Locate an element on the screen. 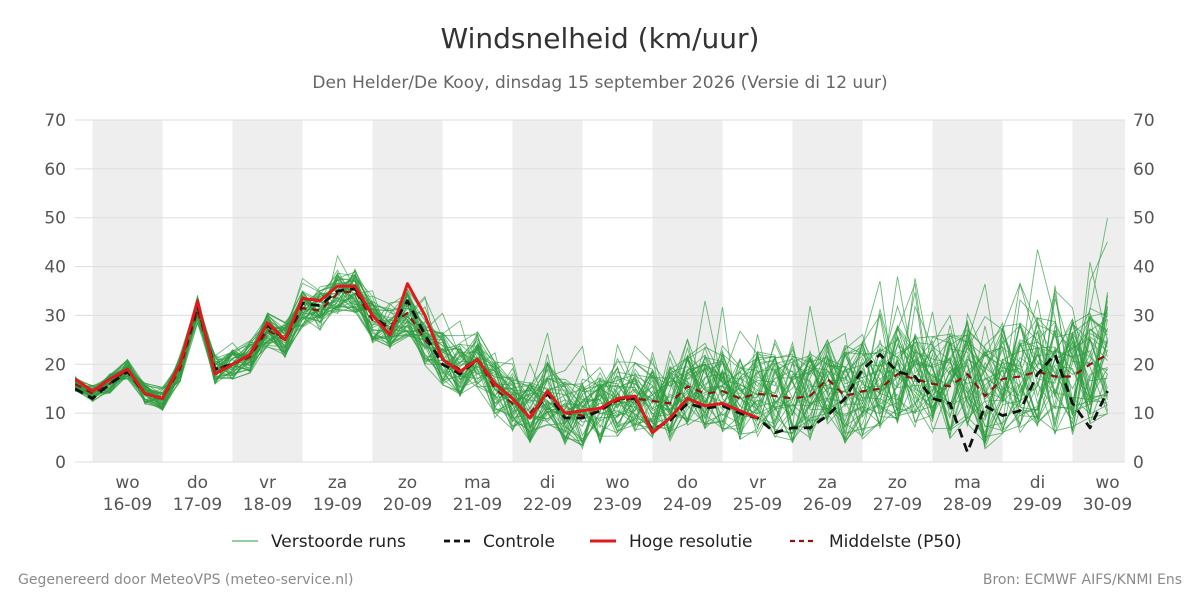 The width and height of the screenshot is (1200, 600). x-tick-date-label: 25-09 is located at coordinates (757, 505).